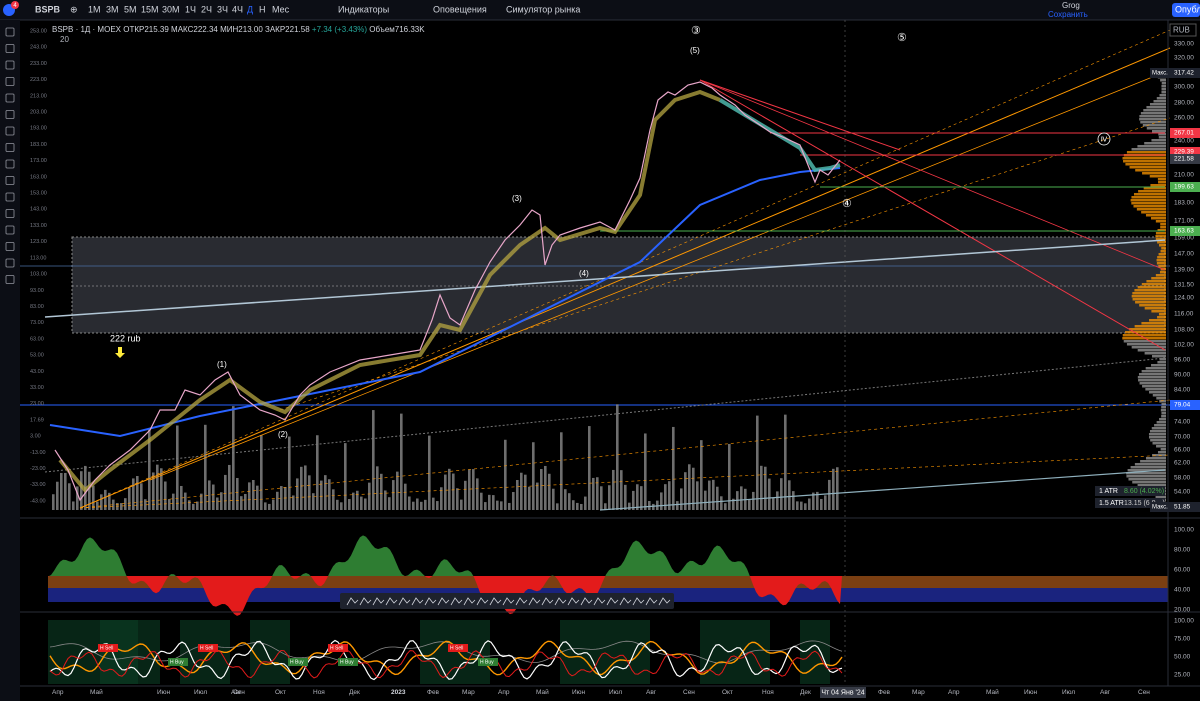  What do you see at coordinates (206, 9) in the screenshot?
I see `interval-button: 2Ч` at bounding box center [206, 9].